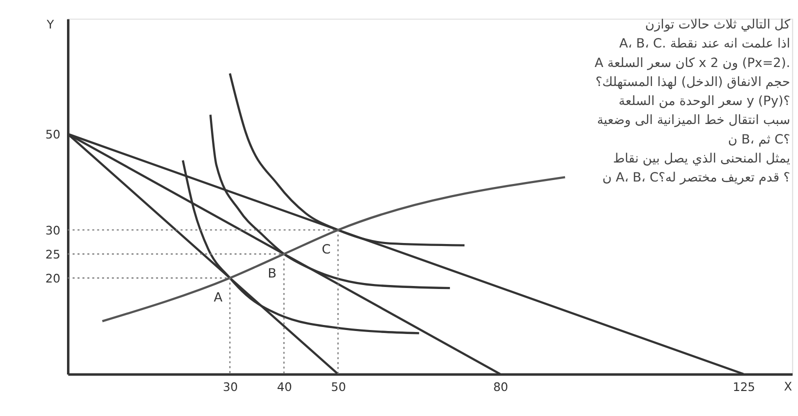 Image resolution: width=798 pixels, height=416 pixels. I want to click on annotation: سعر الوحدة من السلعة y (Py)؟, so click(704, 102).